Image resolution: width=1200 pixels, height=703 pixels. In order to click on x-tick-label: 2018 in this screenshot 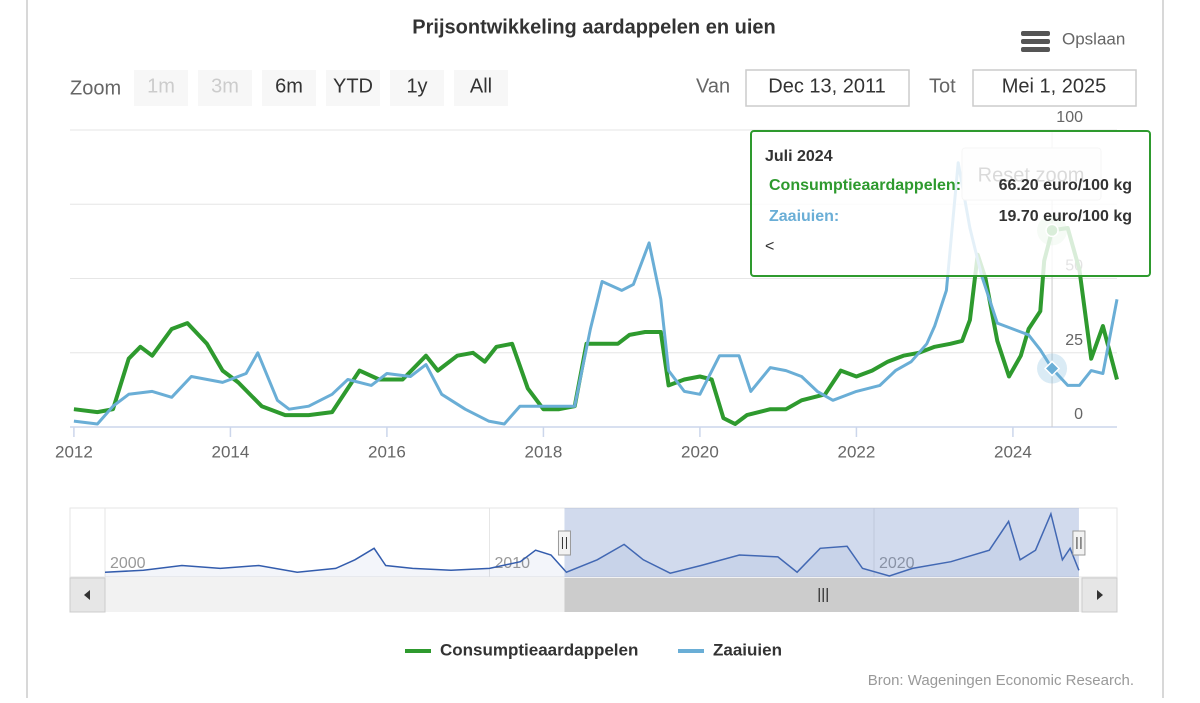, I will do `click(544, 451)`.